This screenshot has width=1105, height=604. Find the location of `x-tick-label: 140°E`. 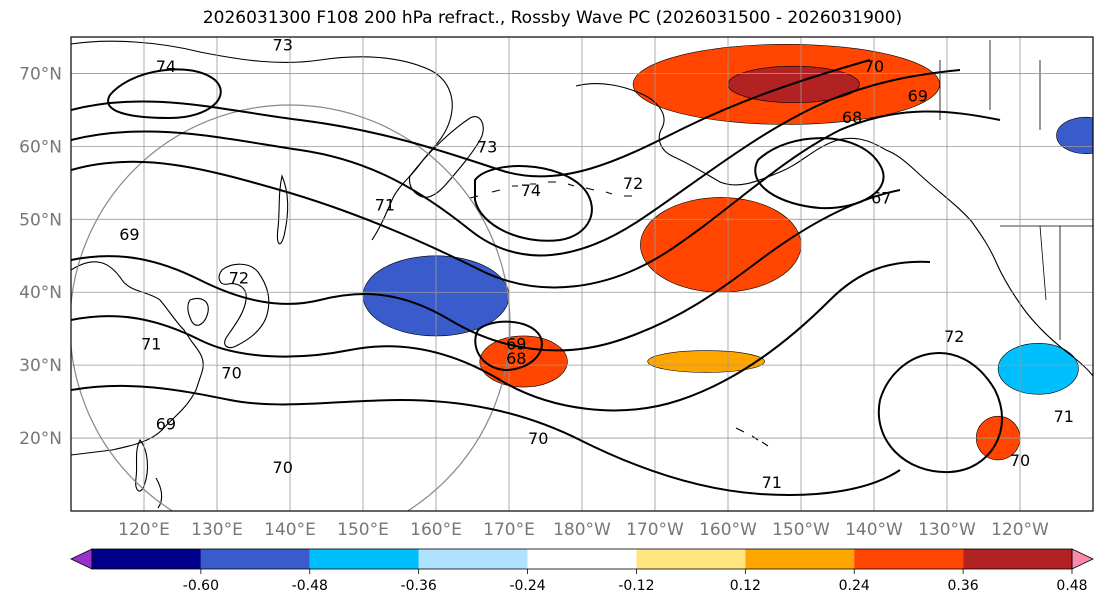

x-tick-label: 140°E is located at coordinates (290, 530).